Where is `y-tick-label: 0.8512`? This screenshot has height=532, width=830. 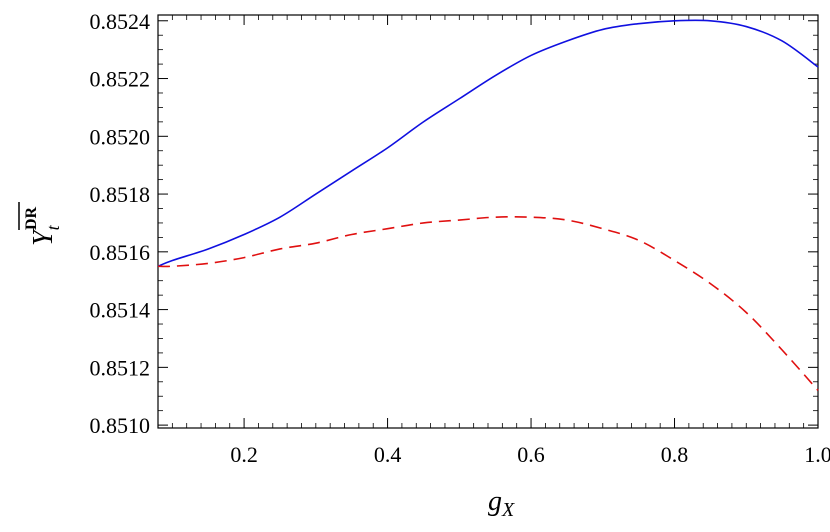
y-tick-label: 0.8512 is located at coordinates (120, 367).